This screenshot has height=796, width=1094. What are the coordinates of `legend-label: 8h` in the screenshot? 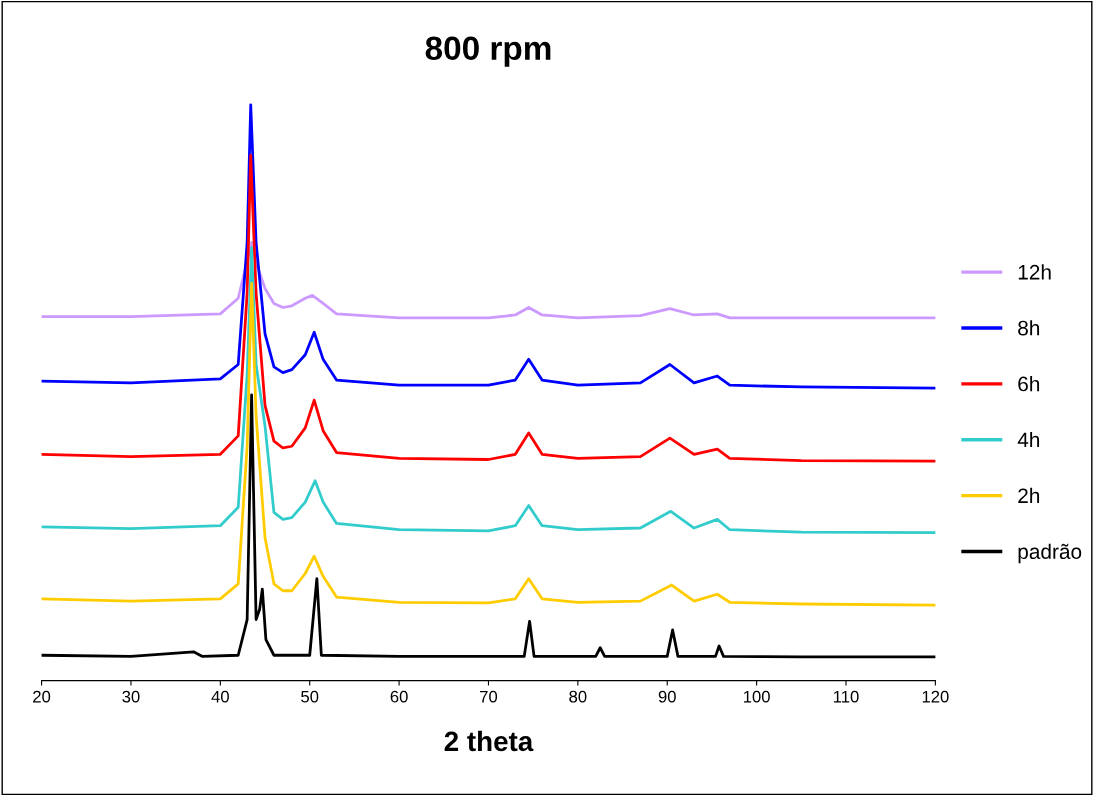 It's located at (1029, 328).